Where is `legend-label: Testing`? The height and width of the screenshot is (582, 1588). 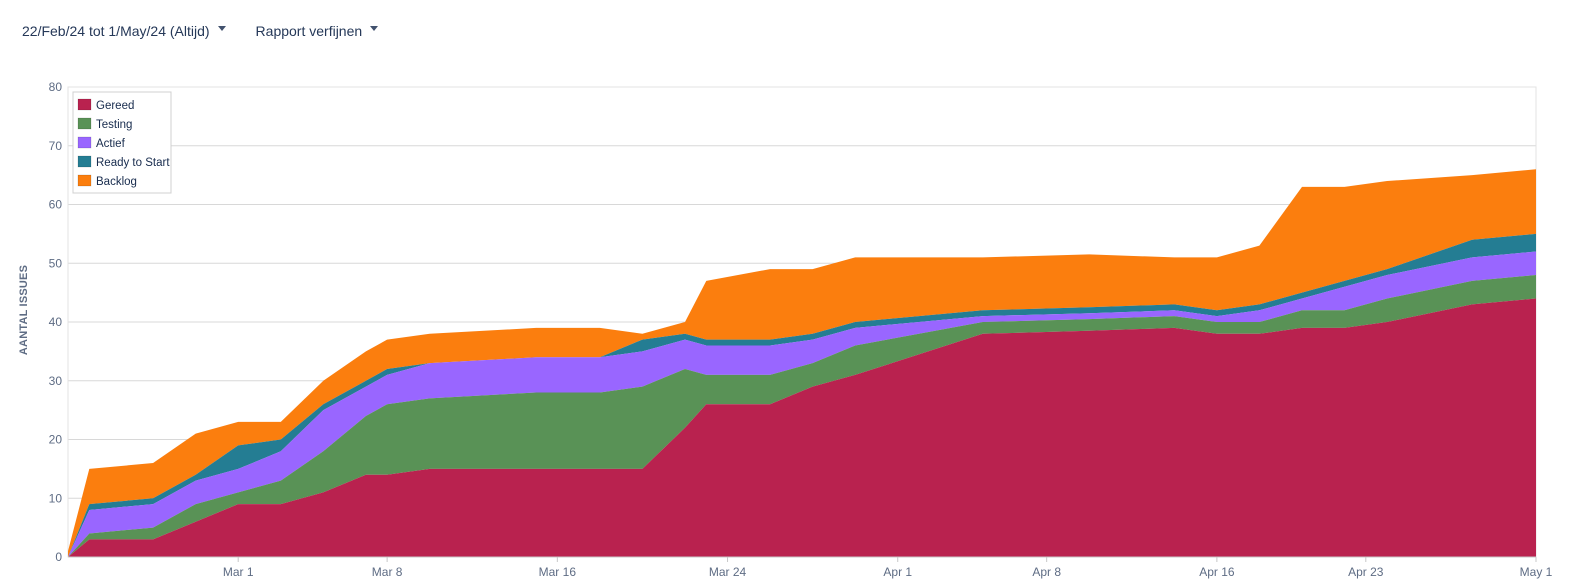
legend-label: Testing is located at coordinates (114, 125).